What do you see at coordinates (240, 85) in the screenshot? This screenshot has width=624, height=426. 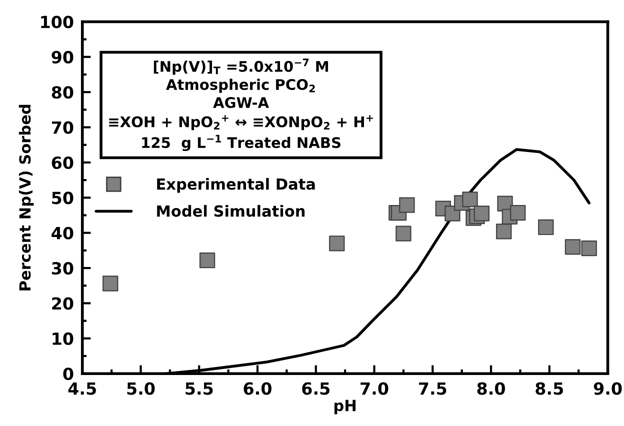 I see `annotation: Atmospheric PCO$_{2}$` at bounding box center [240, 85].